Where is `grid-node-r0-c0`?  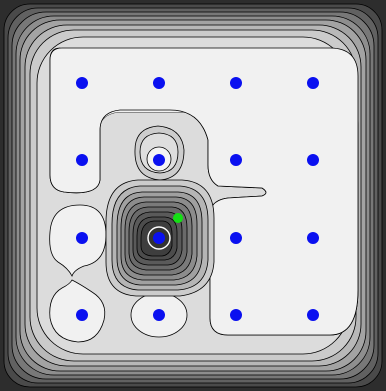 grid-node-r0-c0 is located at coordinates (82, 83).